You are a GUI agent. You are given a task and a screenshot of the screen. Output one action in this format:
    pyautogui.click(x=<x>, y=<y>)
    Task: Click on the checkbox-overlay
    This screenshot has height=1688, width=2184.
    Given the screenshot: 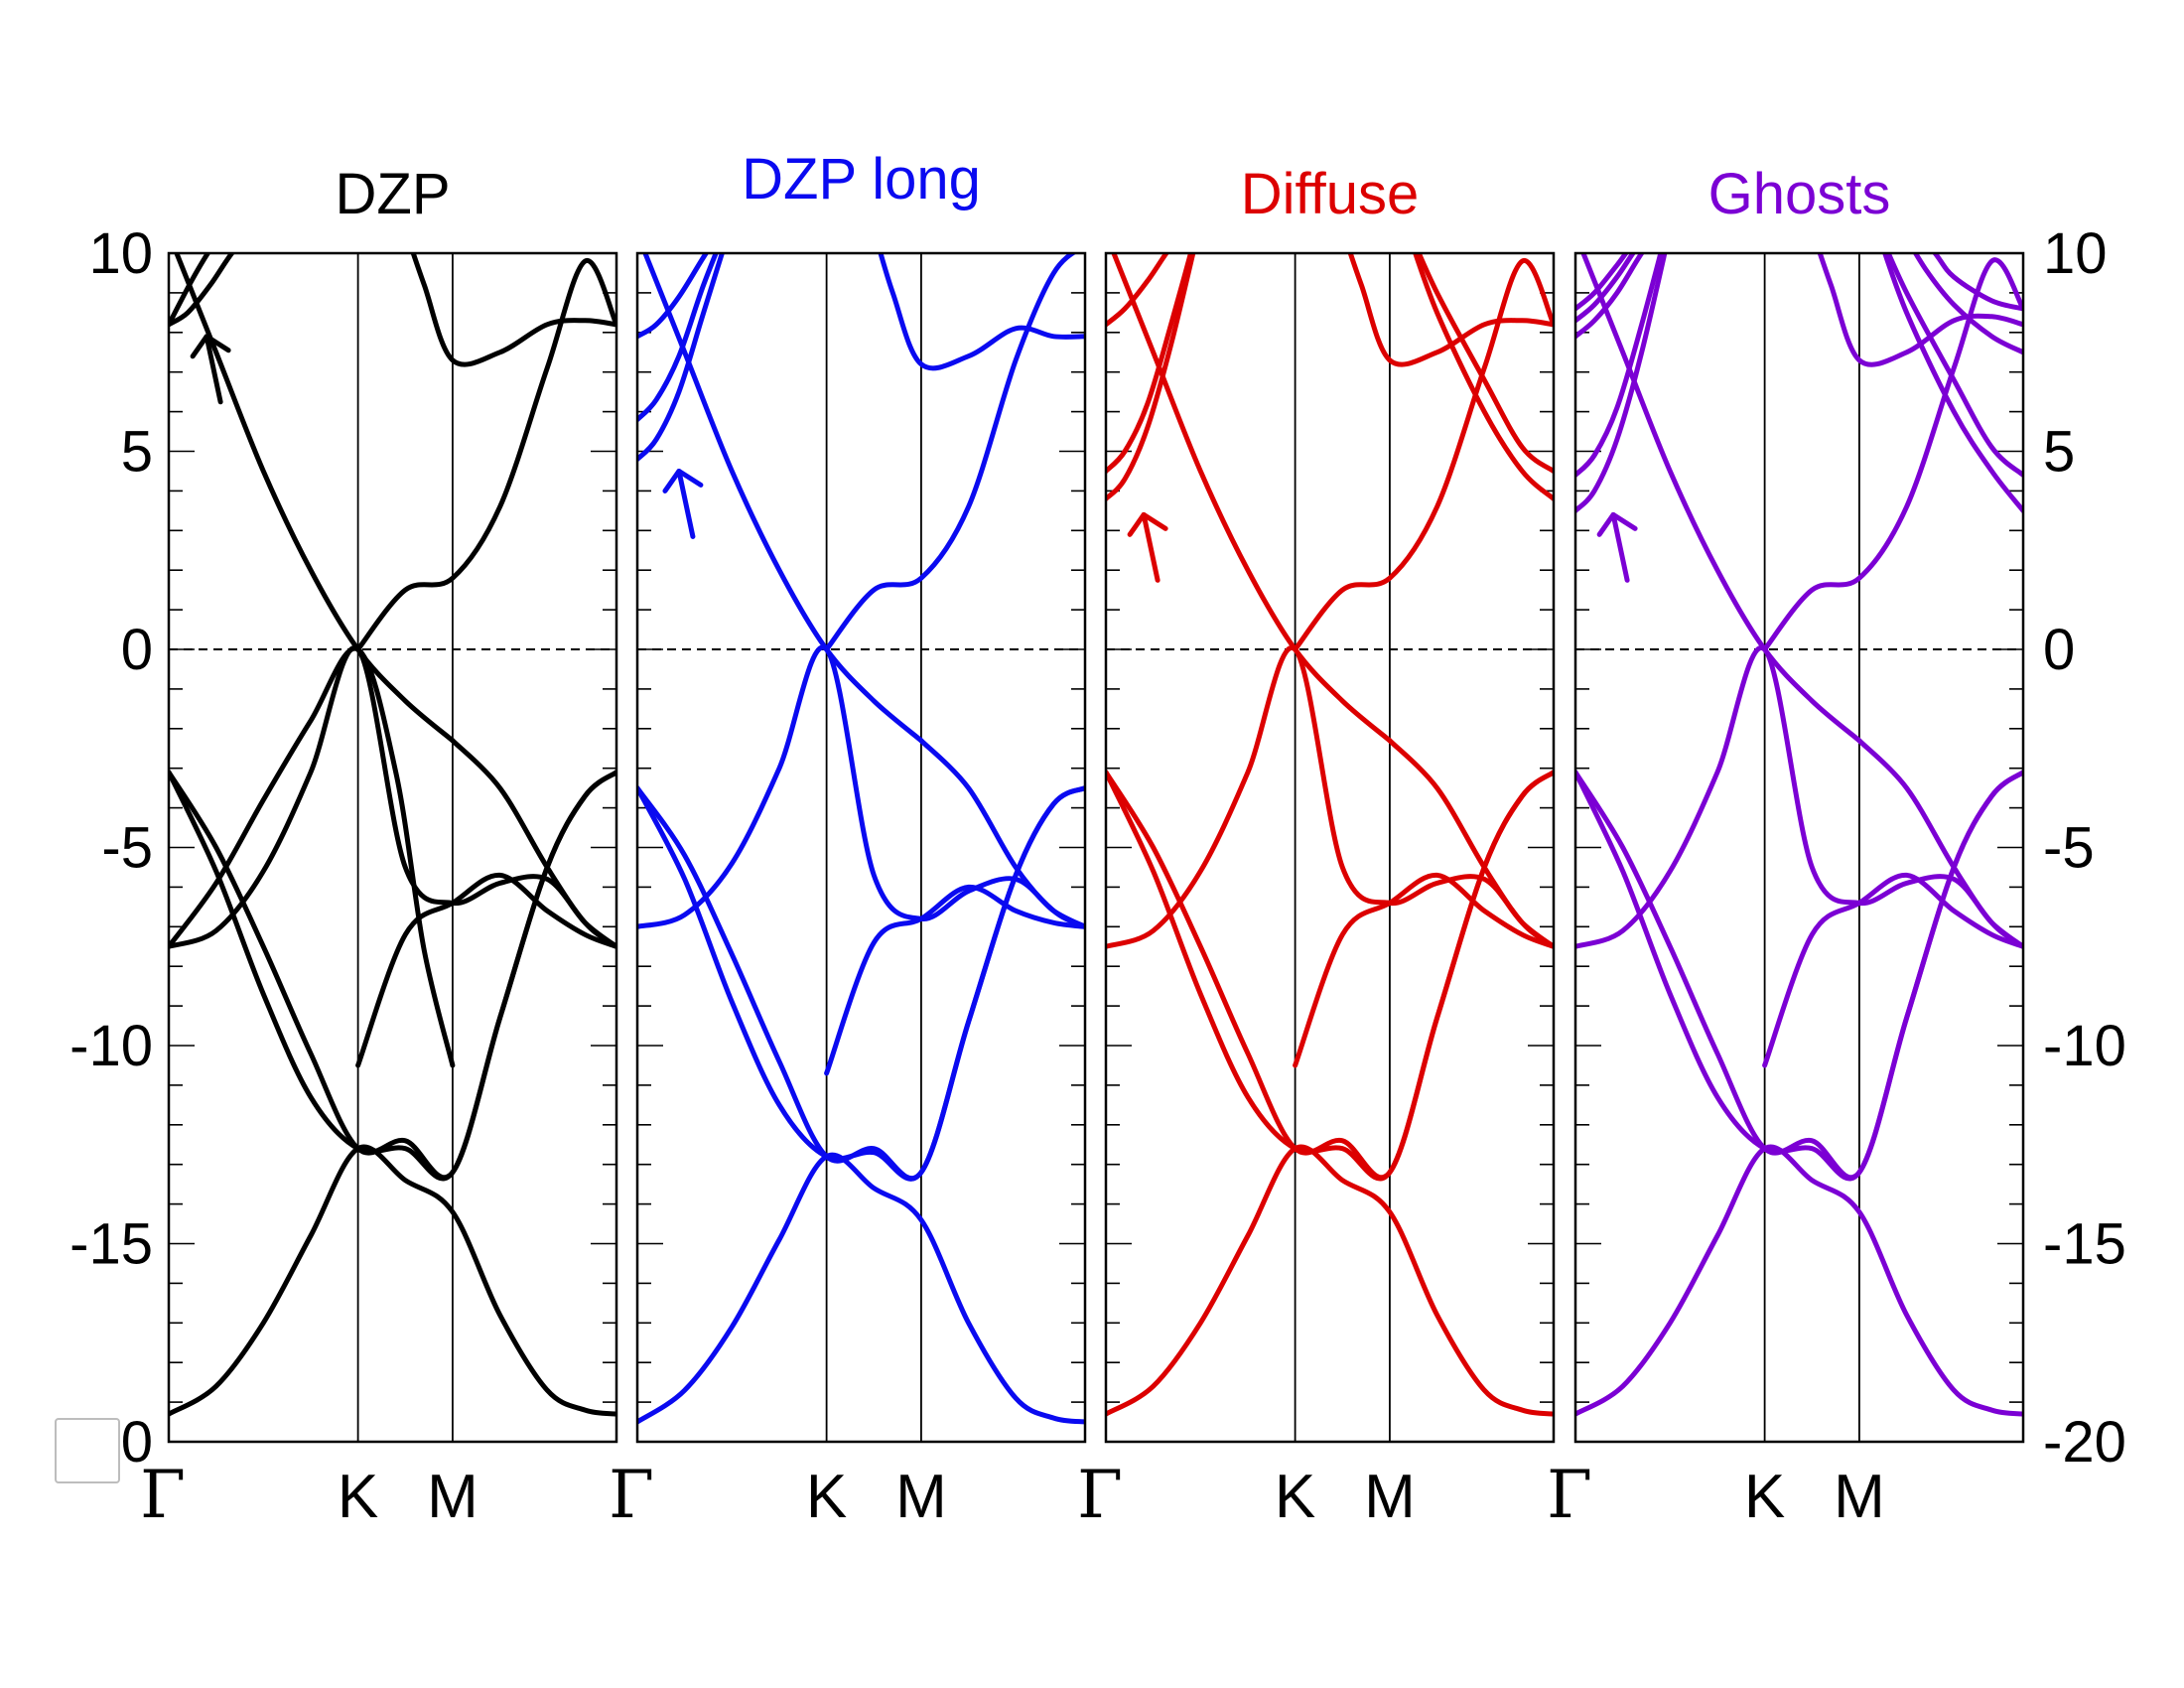 What is the action you would take?
    pyautogui.click(x=87, y=1450)
    